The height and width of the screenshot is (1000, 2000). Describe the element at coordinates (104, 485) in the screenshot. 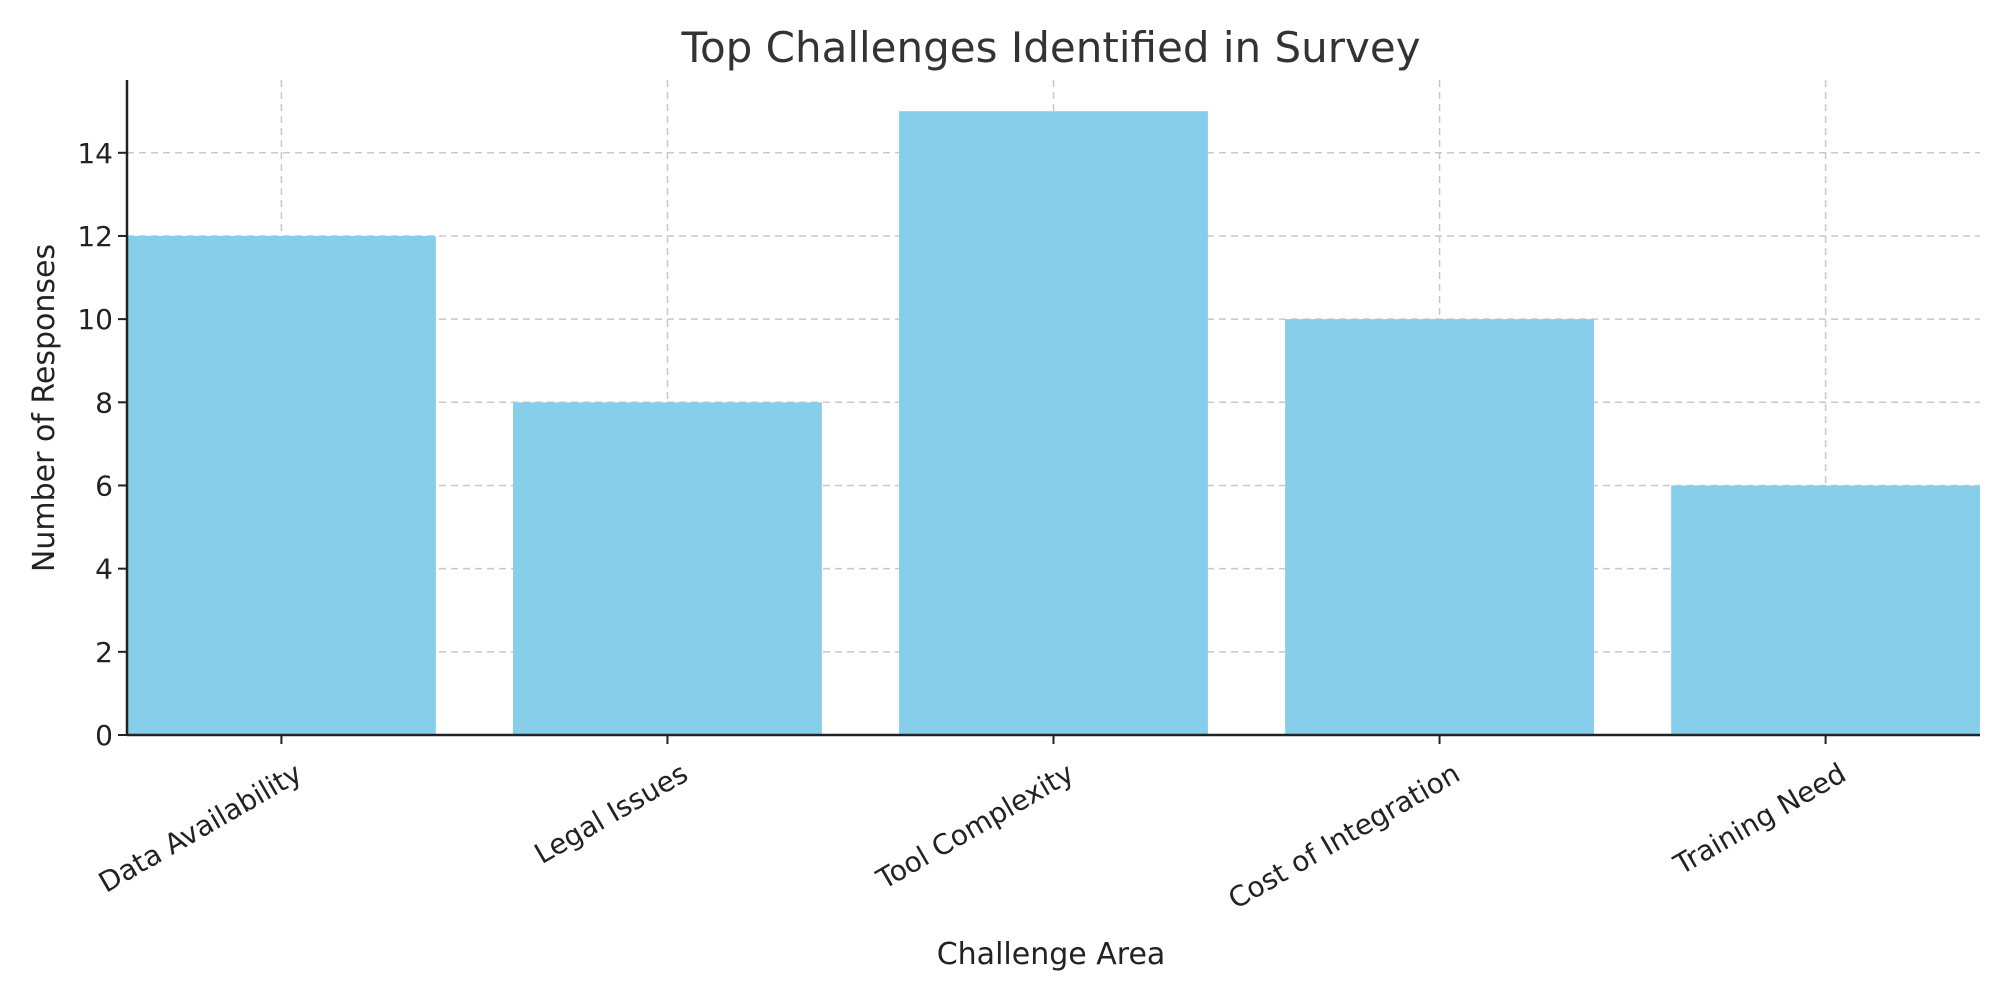

I see `y-tick-label: 6` at that location.